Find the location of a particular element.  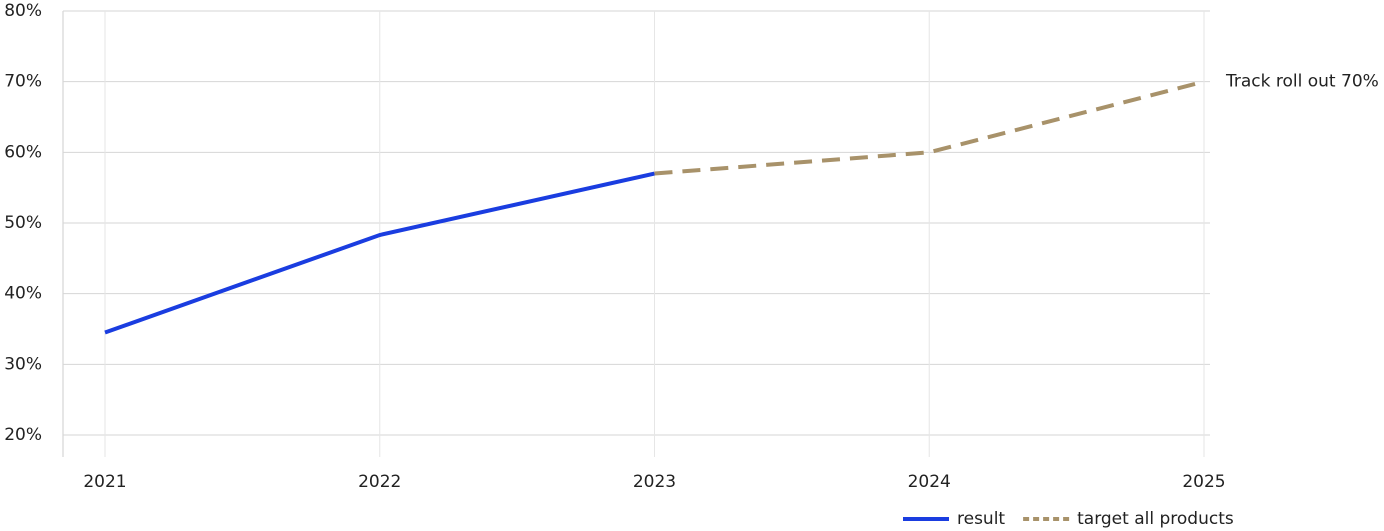

y-tick-label: 20% is located at coordinates (23, 435).